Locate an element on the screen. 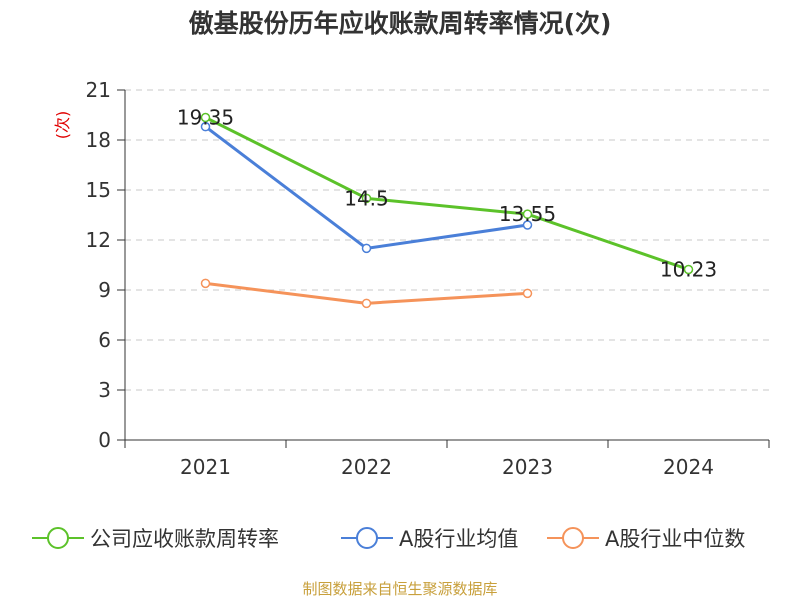 The width and height of the screenshot is (800, 600). legend-item: A股行业均值 is located at coordinates (429, 538).